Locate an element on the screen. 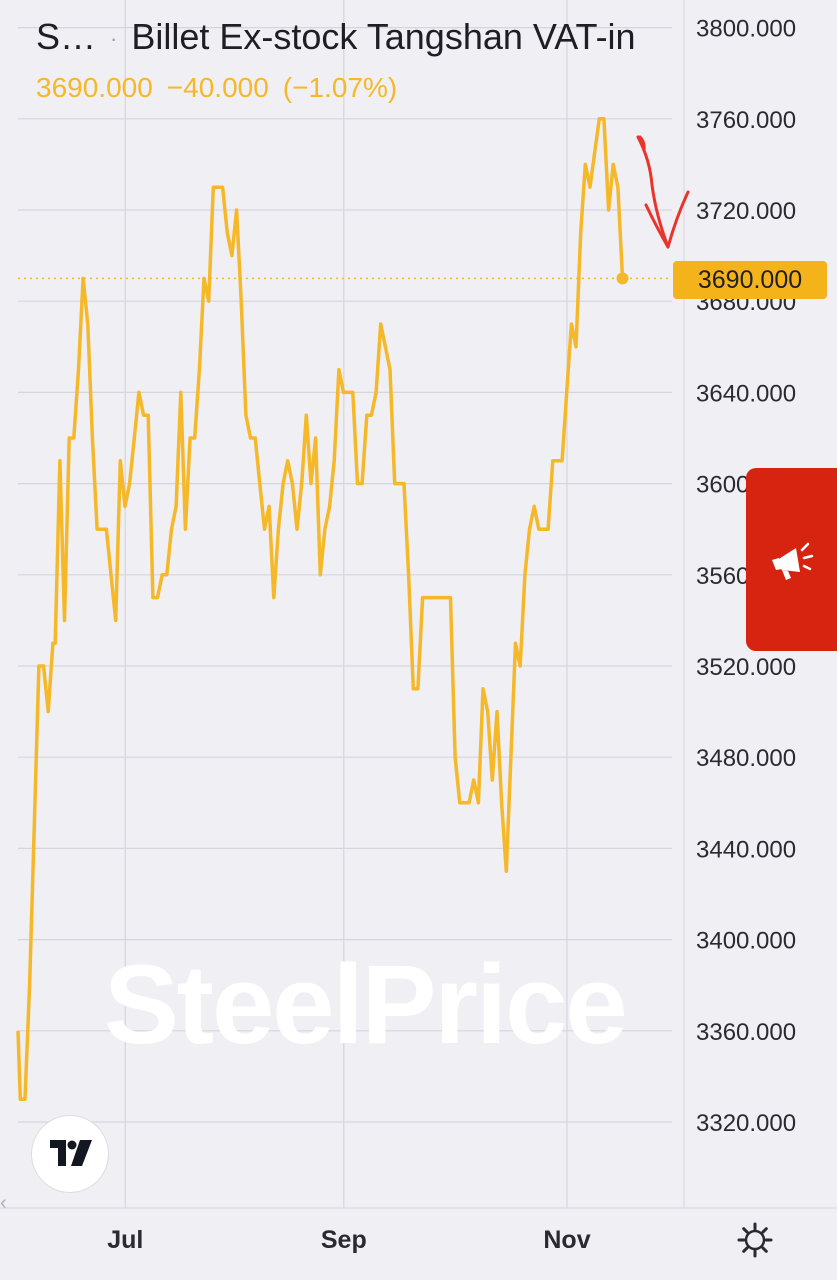 The image size is (837, 1280). promo-button is located at coordinates (791, 559).